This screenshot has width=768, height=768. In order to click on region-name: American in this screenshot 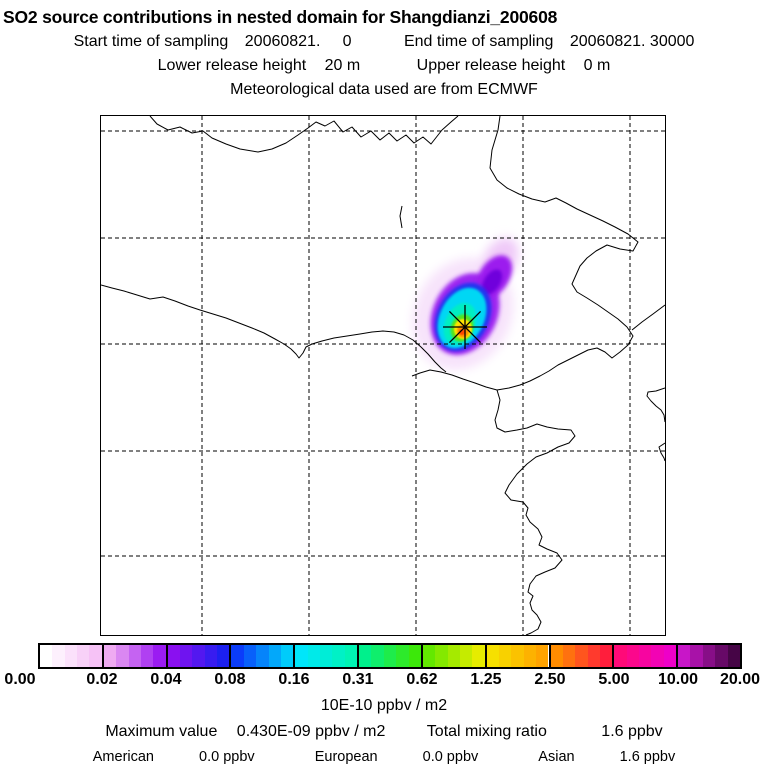, I will do `click(123, 757)`.